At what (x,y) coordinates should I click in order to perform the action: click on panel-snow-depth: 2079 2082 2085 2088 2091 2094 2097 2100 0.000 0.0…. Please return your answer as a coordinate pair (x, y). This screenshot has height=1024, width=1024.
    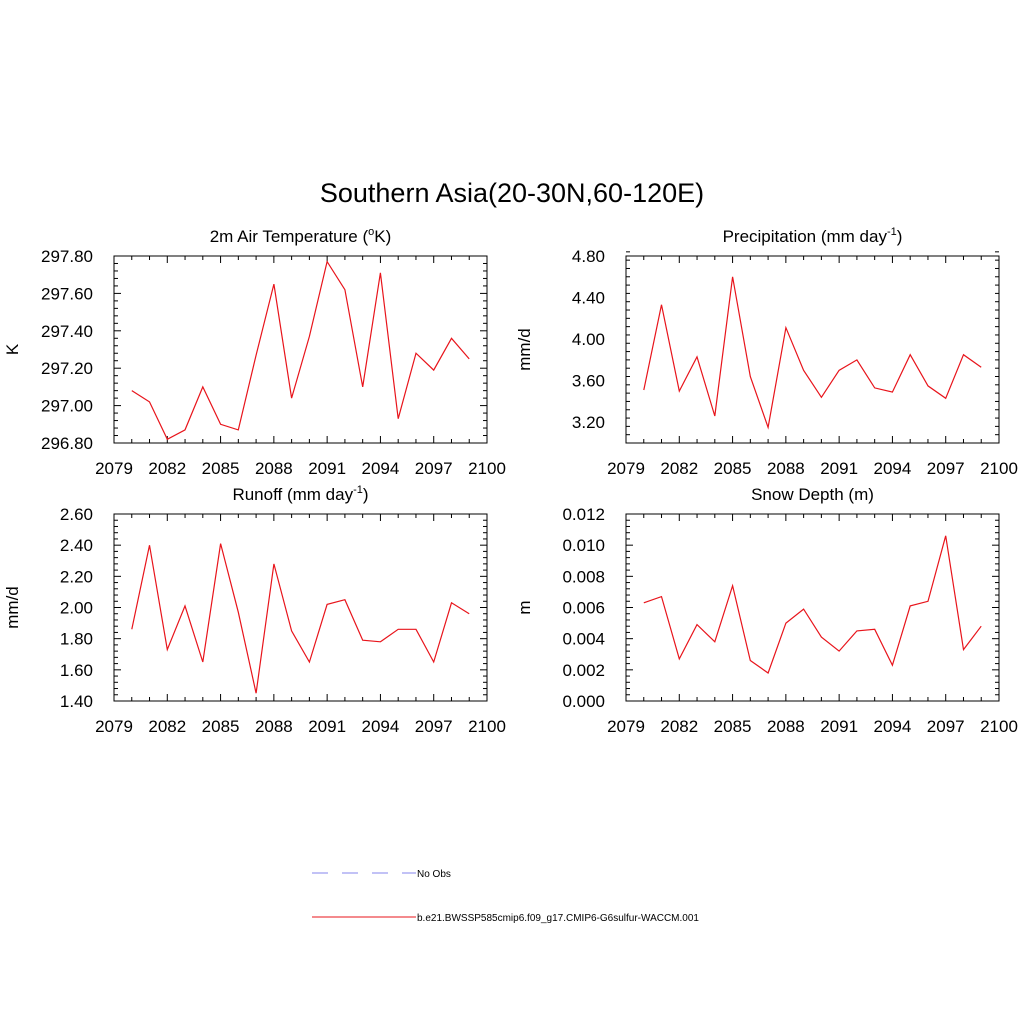
    Looking at the image, I should click on (766, 610).